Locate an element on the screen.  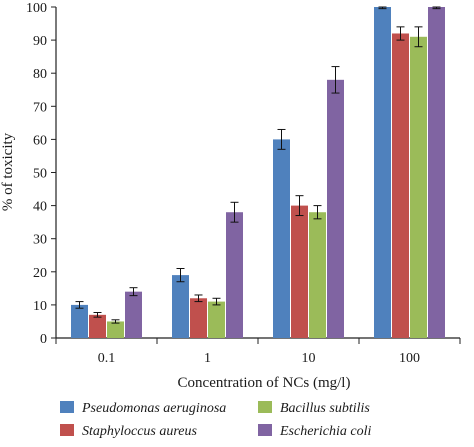
y-tick-label: 70 is located at coordinates (40, 107).